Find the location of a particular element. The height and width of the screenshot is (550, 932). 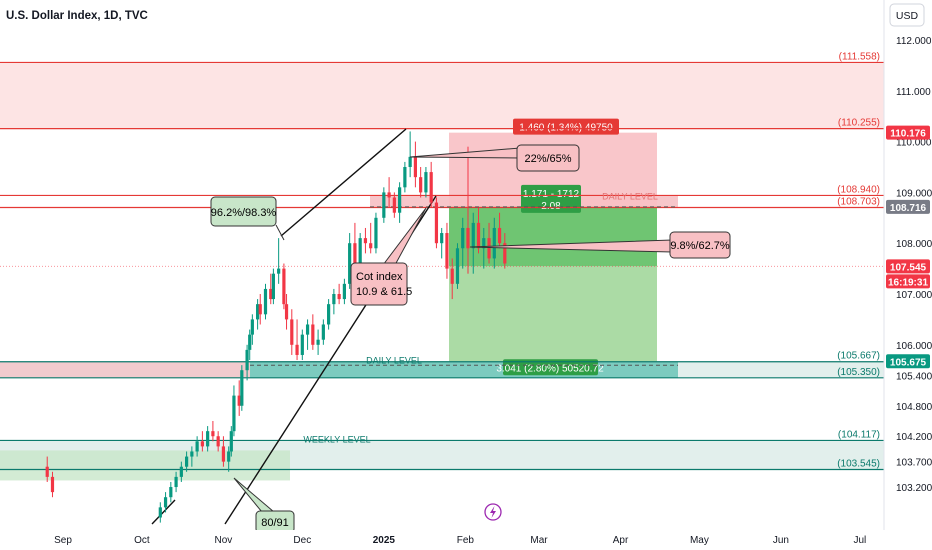

callout-b: 22%/65% is located at coordinates (494, 158).